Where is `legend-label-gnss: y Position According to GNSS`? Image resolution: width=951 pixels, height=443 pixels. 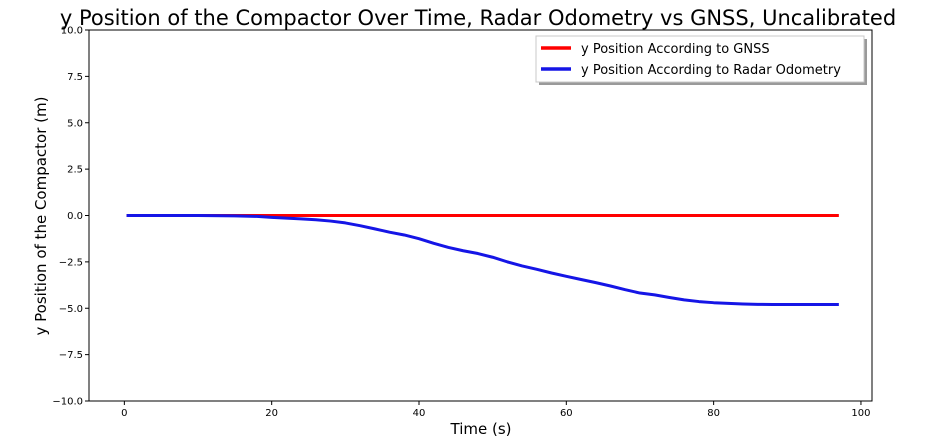 legend-label-gnss: y Position According to GNSS is located at coordinates (675, 49).